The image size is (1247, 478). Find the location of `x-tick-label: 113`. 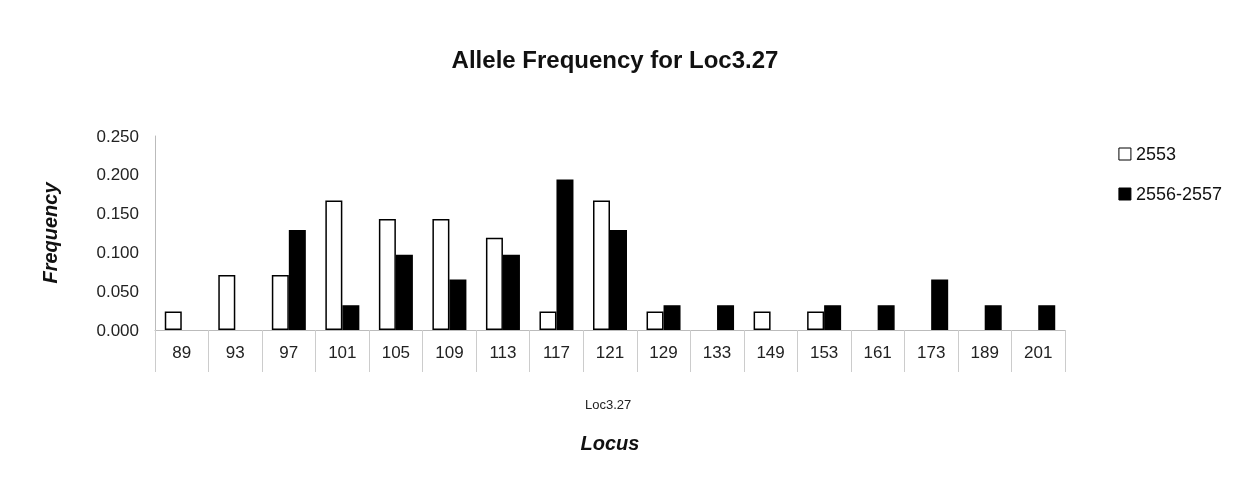

x-tick-label: 113 is located at coordinates (503, 352).